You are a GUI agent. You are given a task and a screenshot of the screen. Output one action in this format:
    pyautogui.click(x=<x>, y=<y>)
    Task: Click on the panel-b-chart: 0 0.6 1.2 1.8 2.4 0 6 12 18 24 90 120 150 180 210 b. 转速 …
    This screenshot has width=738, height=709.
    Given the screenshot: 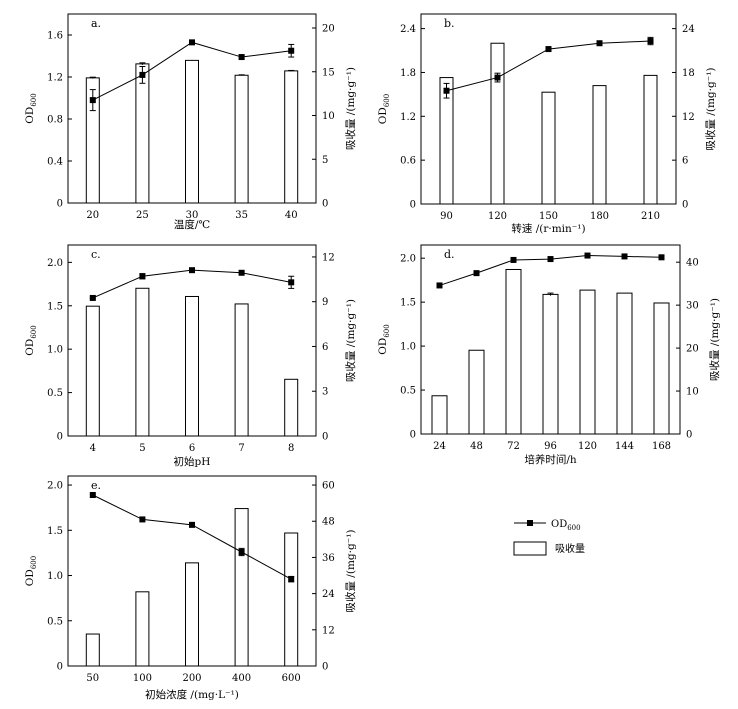 What is the action you would take?
    pyautogui.click(x=547, y=124)
    